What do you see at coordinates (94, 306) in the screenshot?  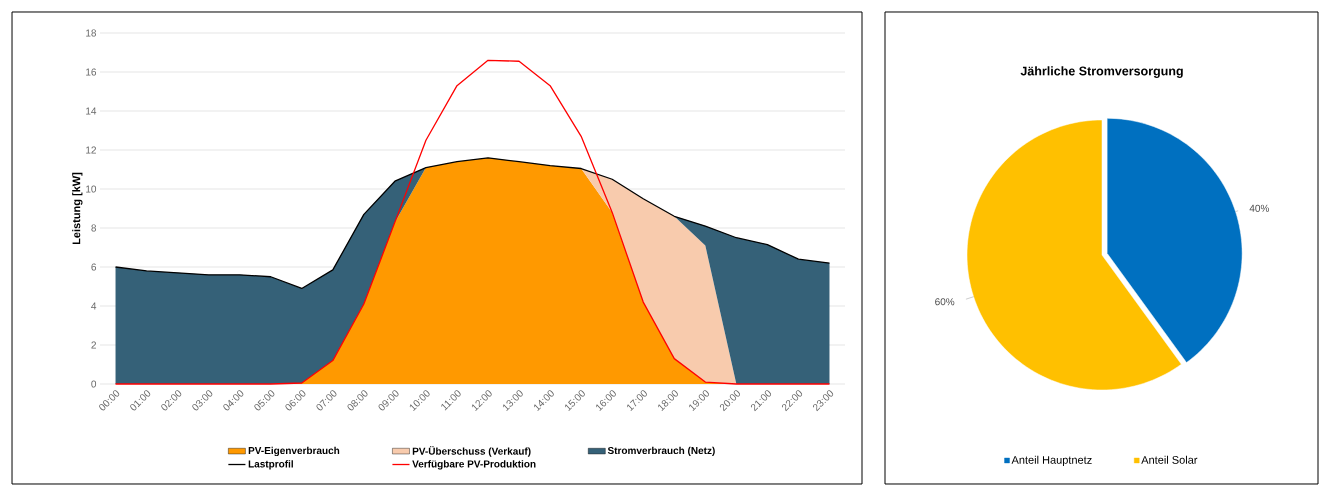 I see `y-tick-label: 4` at bounding box center [94, 306].